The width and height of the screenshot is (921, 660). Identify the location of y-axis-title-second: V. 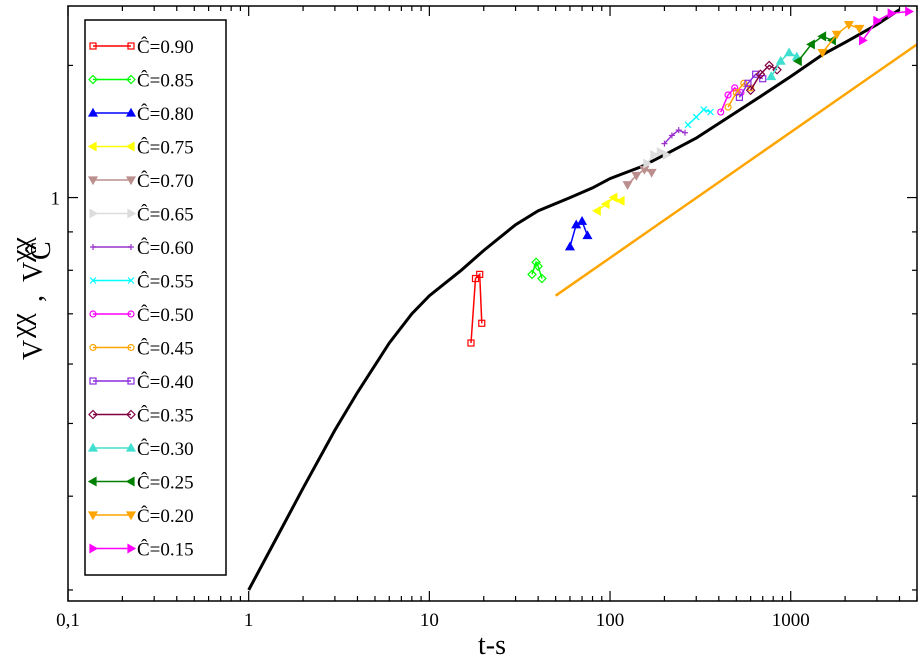
(33, 272).